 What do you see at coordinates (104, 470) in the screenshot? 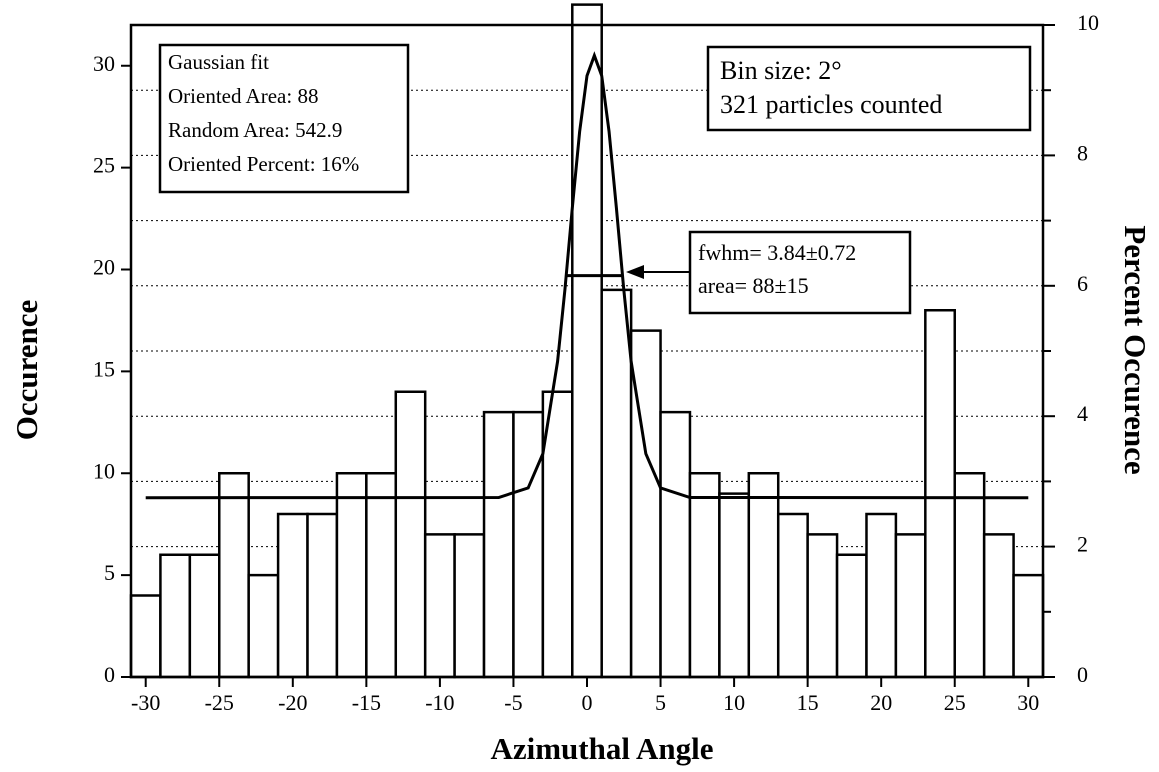
I see `y-tick-label: 10` at bounding box center [104, 470].